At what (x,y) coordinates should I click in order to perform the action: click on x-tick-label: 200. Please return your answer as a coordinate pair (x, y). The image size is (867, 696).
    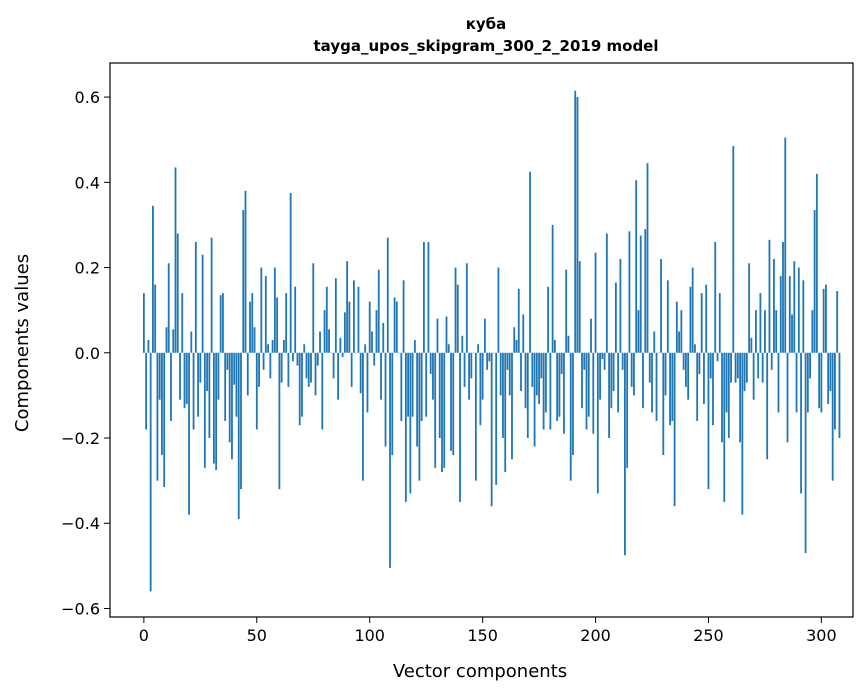
    Looking at the image, I should click on (595, 635).